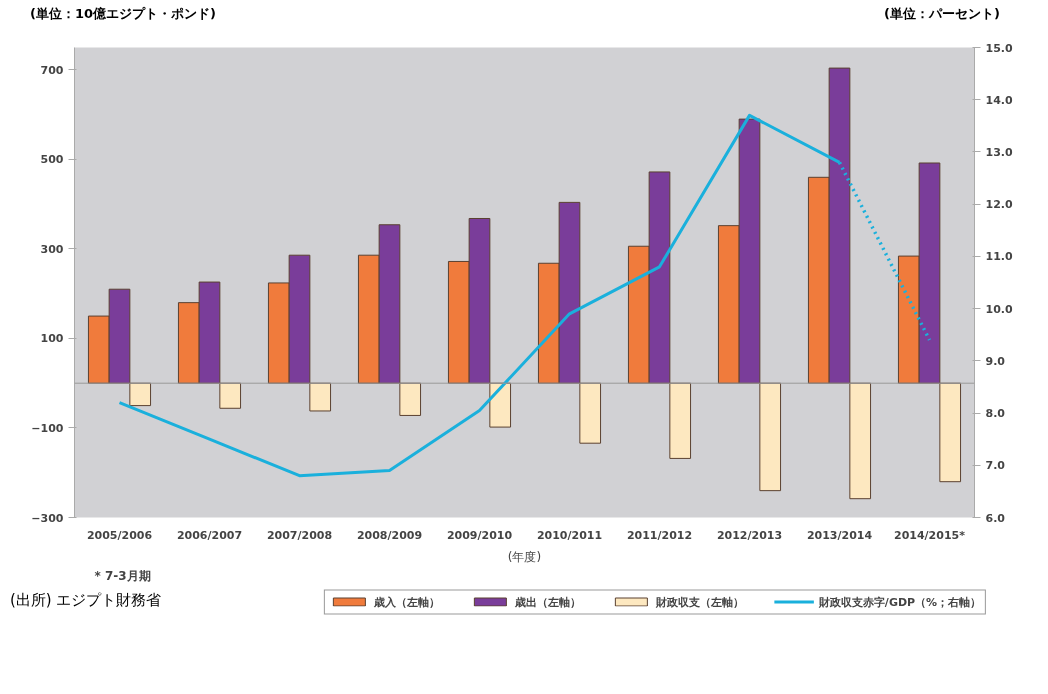 The image size is (1048, 694). I want to click on y2-tick-label: 12.0, so click(999, 204).